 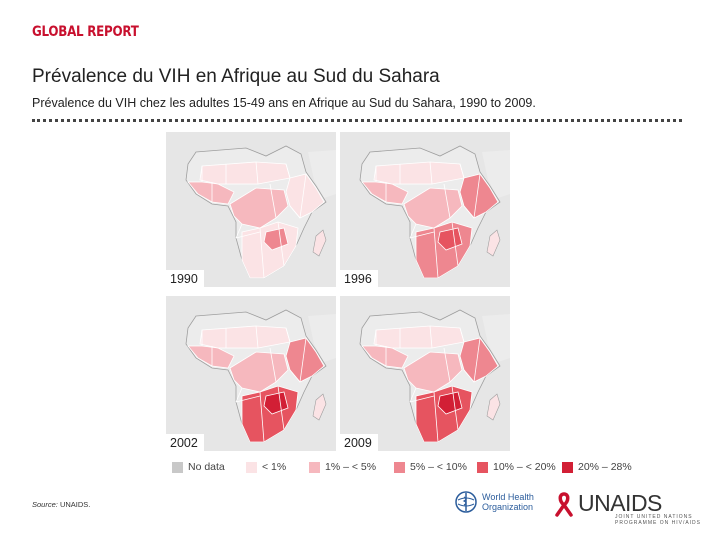 I want to click on red-ribbon-icon, so click(x=564, y=504).